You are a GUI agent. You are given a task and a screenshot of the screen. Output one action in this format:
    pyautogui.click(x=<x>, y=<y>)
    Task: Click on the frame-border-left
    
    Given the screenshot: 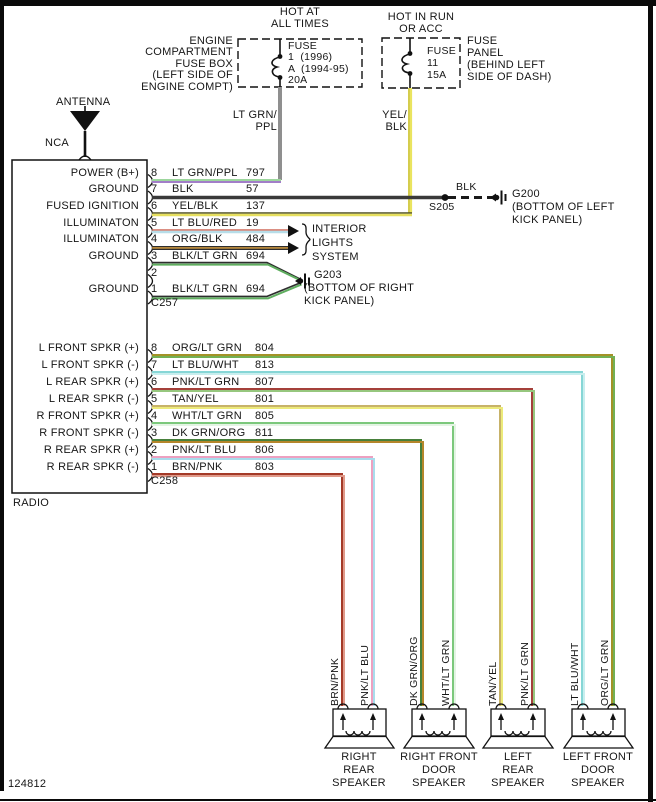 What is the action you would take?
    pyautogui.click(x=2, y=395)
    